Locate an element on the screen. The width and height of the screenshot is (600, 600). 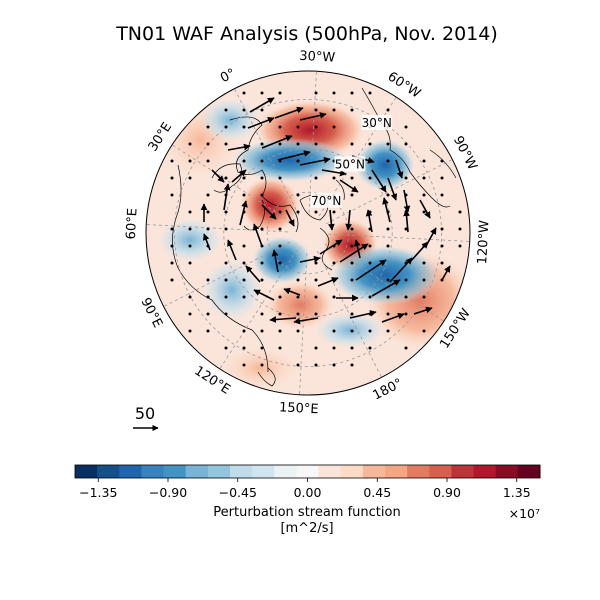
latitude-label-box is located at coordinates (377, 122).